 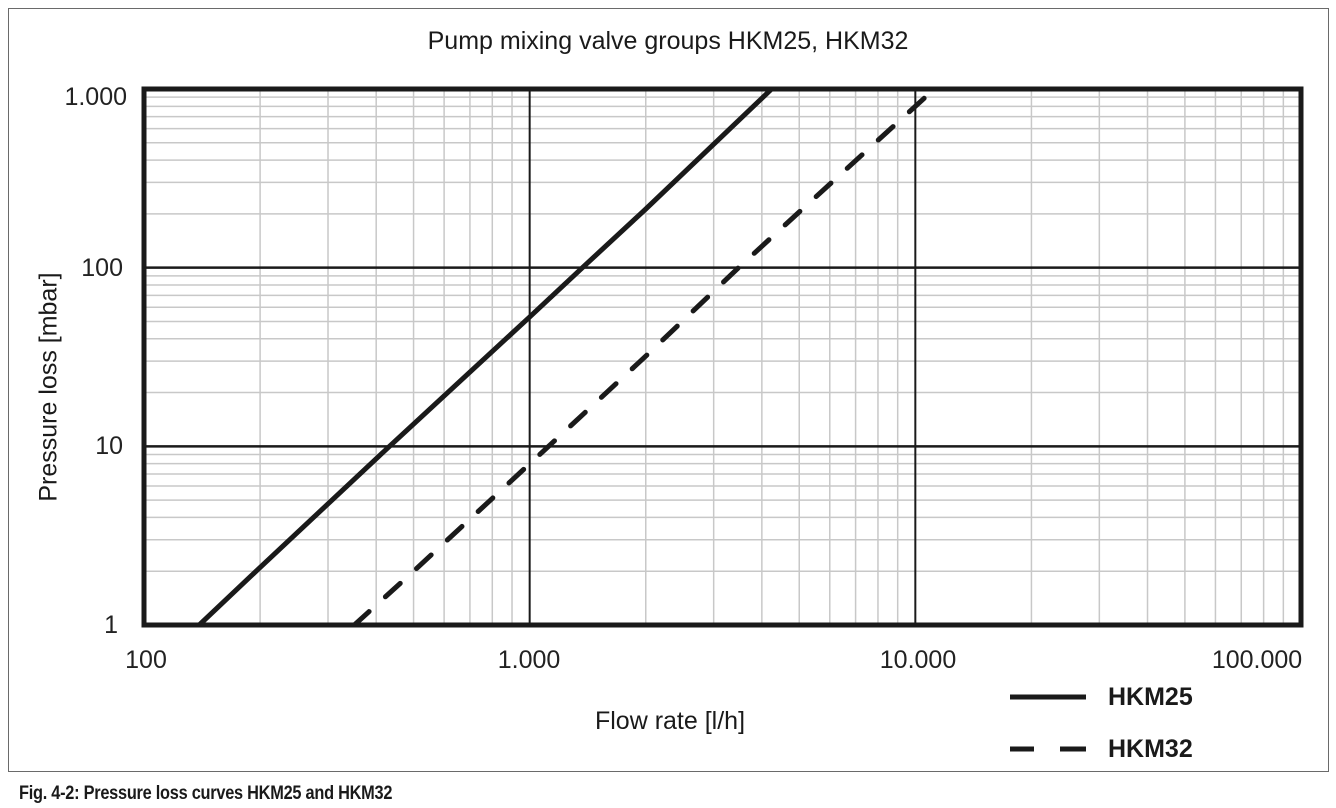 What do you see at coordinates (918, 660) in the screenshot?
I see `x-tick-label: 10.000` at bounding box center [918, 660].